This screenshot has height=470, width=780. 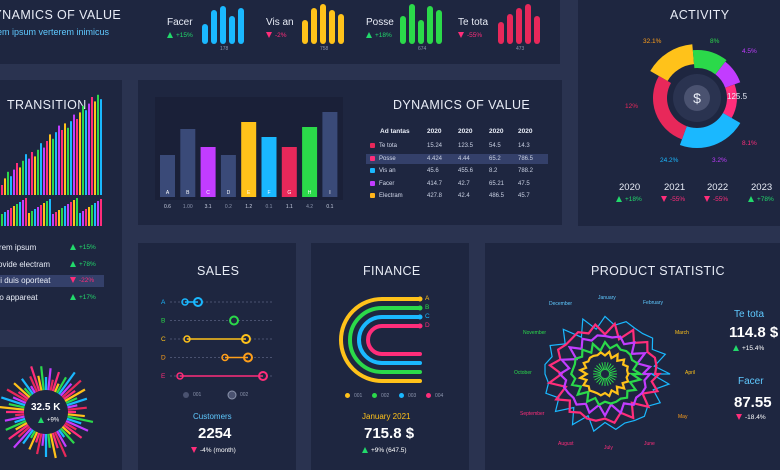 What do you see at coordinates (464, 183) in the screenshot?
I see `table-cell: 42.7` at bounding box center [464, 183].